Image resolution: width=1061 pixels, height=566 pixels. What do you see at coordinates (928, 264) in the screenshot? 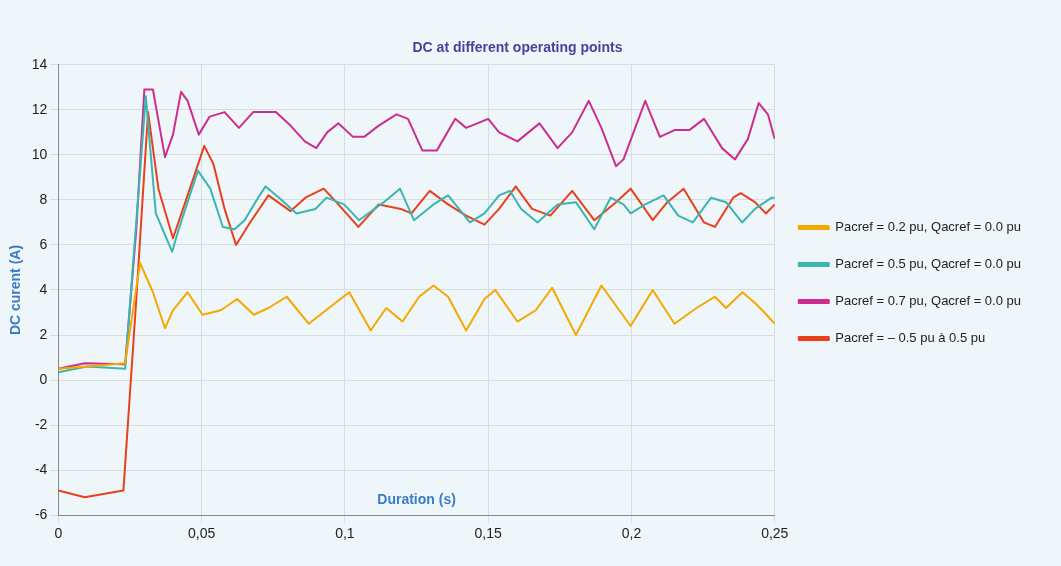
I see `legend-label: Pacref = 0.5 pu, Qacref = 0.0 pu` at bounding box center [928, 264].